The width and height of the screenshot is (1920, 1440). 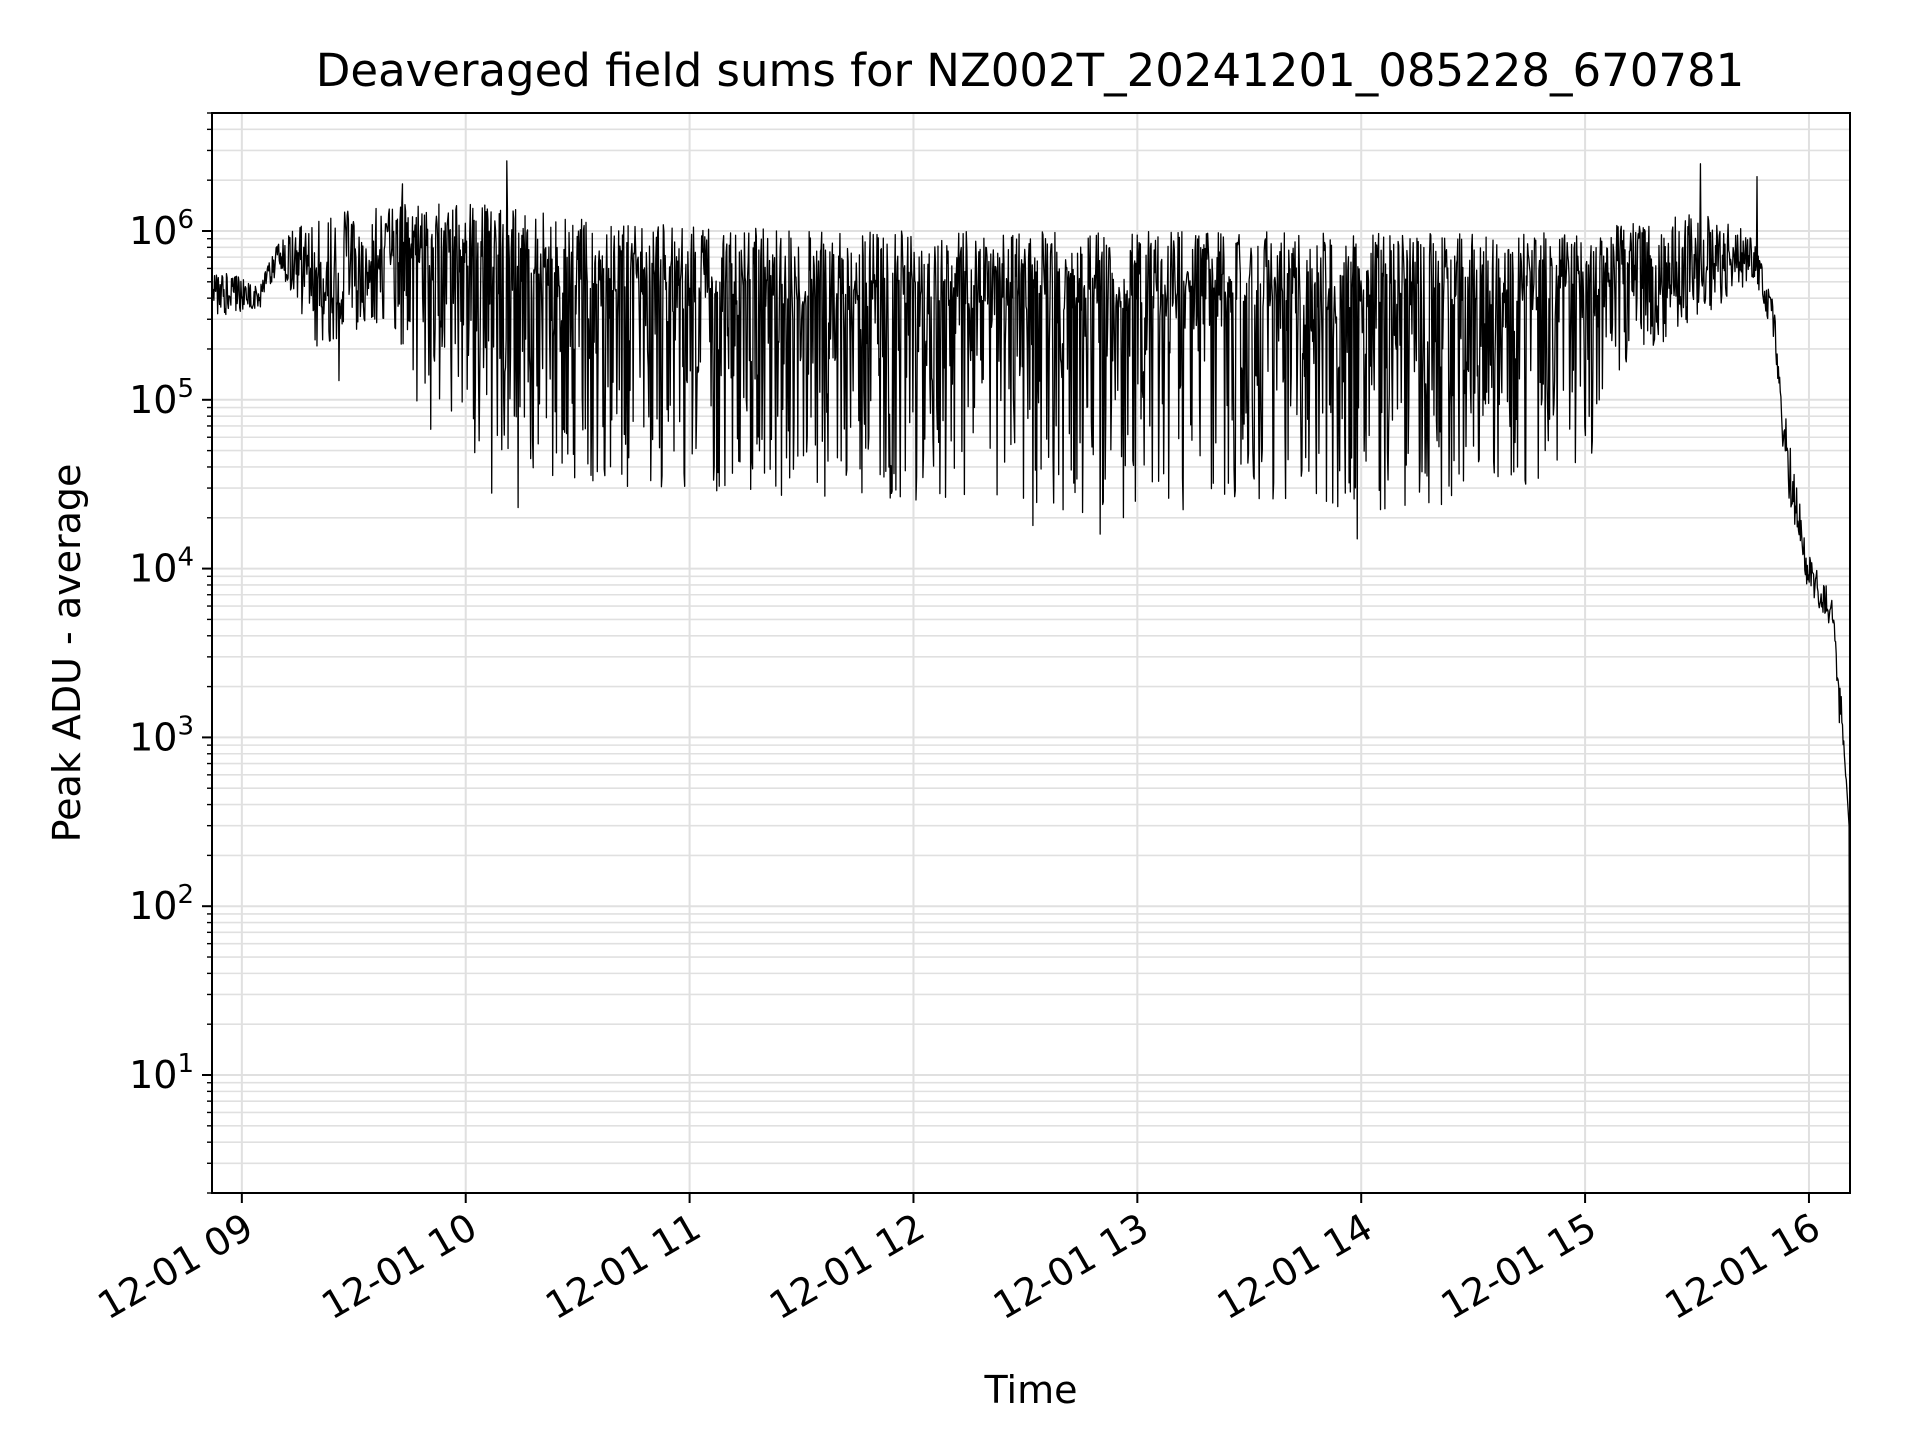 What do you see at coordinates (170, 653) in the screenshot?
I see `y-axis-ticks: 101 102 103 104 105 106` at bounding box center [170, 653].